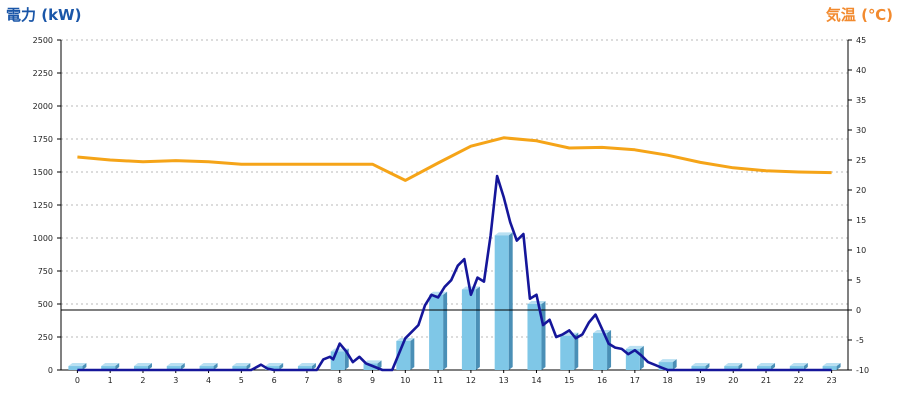 The image size is (900, 400). What do you see at coordinates (799, 380) in the screenshot?
I see `x-tick-label: 22` at bounding box center [799, 380].